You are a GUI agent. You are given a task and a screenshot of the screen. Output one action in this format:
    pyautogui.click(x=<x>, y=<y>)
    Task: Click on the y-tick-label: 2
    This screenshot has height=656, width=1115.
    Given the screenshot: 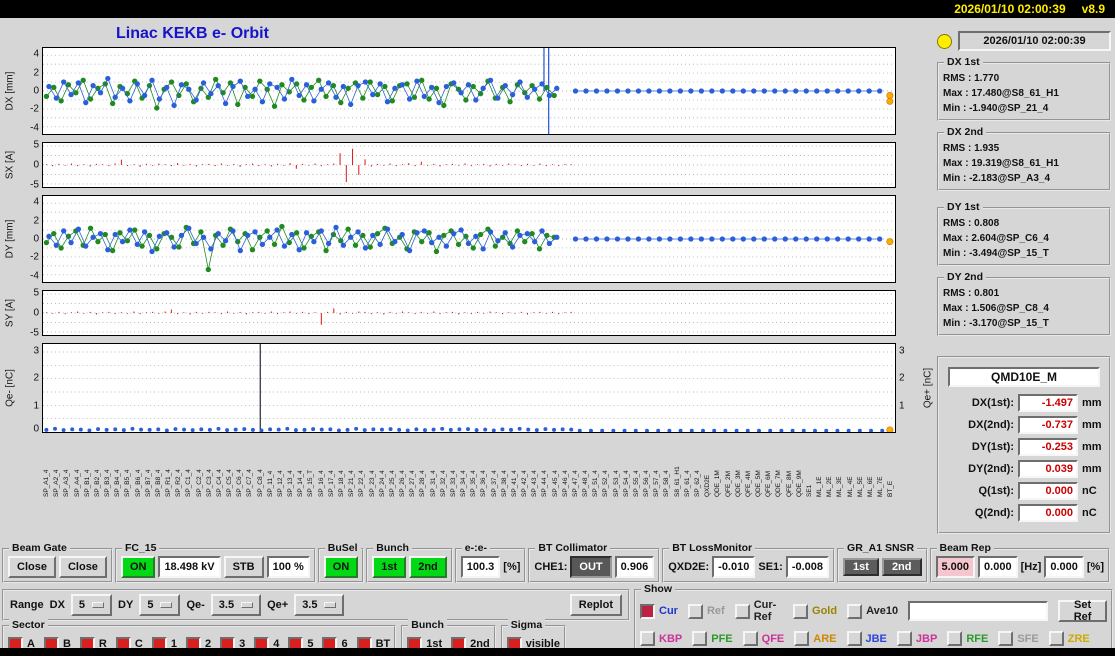 What is the action you would take?
    pyautogui.click(x=36, y=73)
    